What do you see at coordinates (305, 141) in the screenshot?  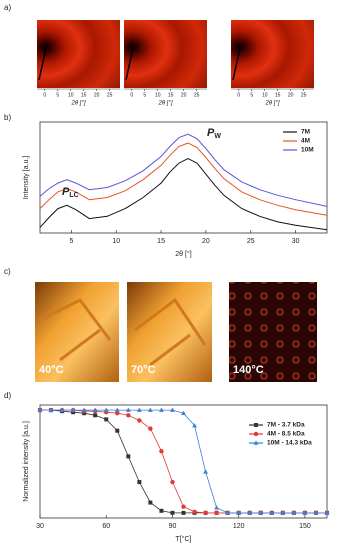 I see `legend-label: 4M` at bounding box center [305, 141].